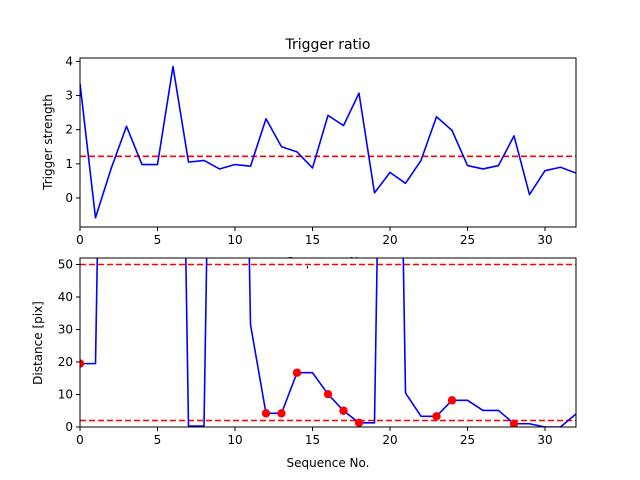  I want to click on trigger-ratio-x-tick-label: 15, so click(312, 240).